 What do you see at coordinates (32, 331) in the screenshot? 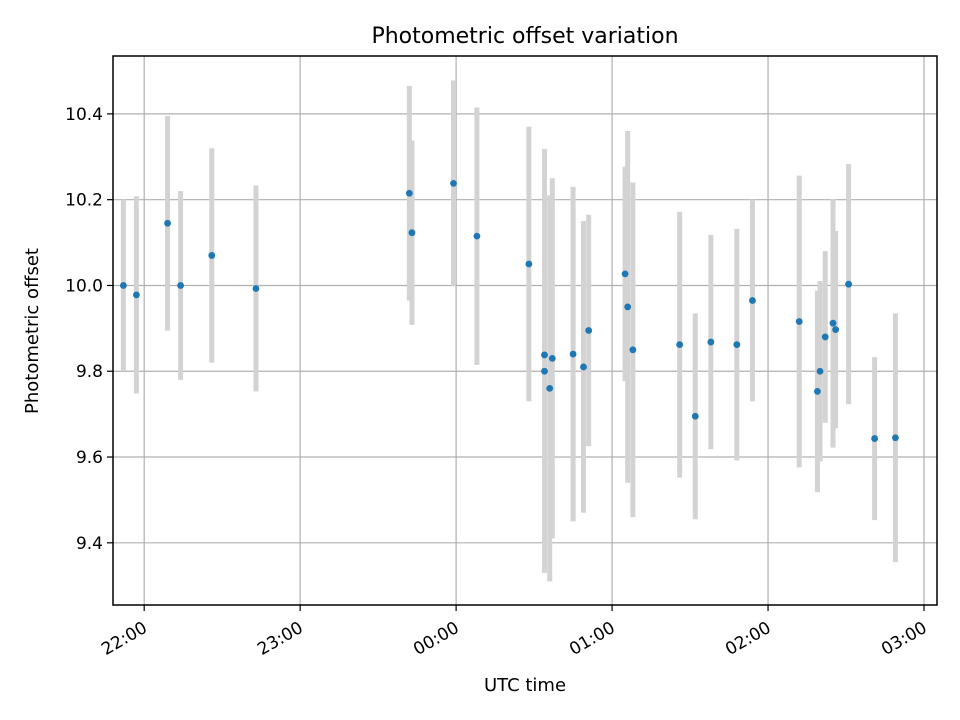
I see `y-axis-label: Photometric offset` at bounding box center [32, 331].